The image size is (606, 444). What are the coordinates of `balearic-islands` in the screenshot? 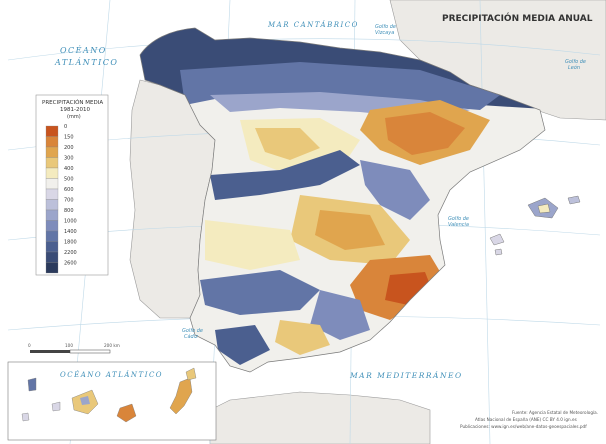 It's located at (535, 225).